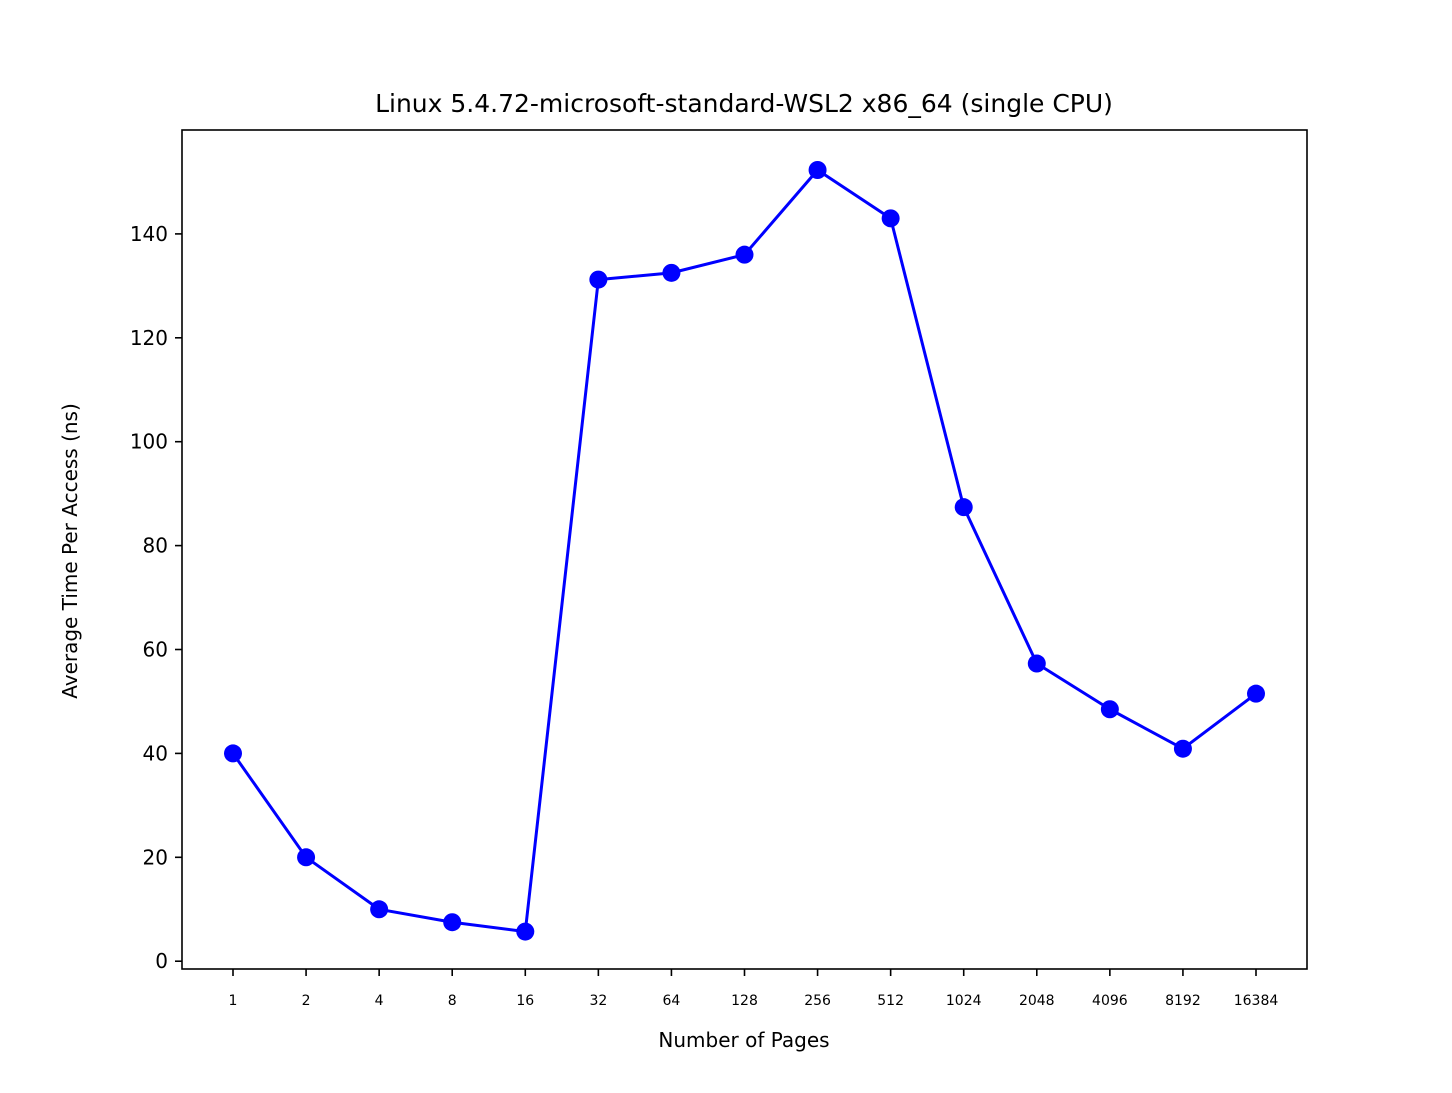 This screenshot has height=1093, width=1452. I want to click on y-tick-label: 20, so click(155, 857).